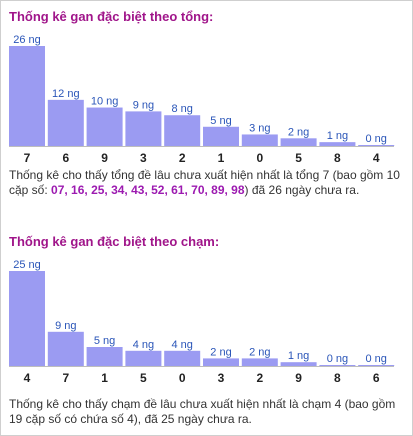 The image size is (413, 436). I want to click on data-label: 3 ng, so click(259, 128).